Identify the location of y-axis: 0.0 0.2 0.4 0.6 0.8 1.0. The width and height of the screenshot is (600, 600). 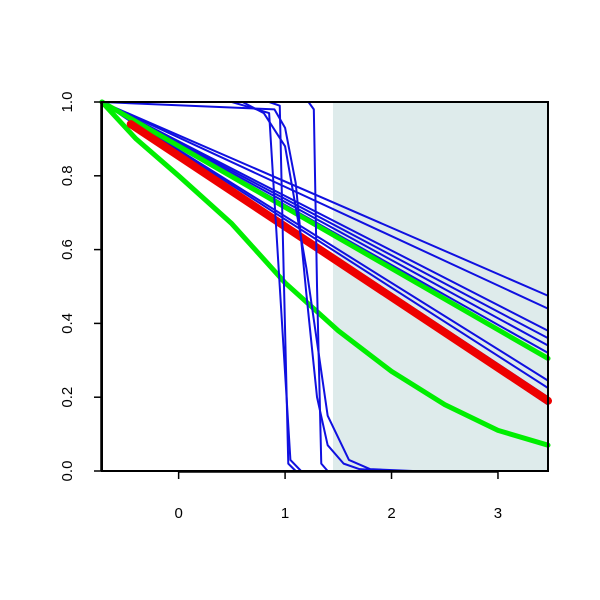
(80, 287).